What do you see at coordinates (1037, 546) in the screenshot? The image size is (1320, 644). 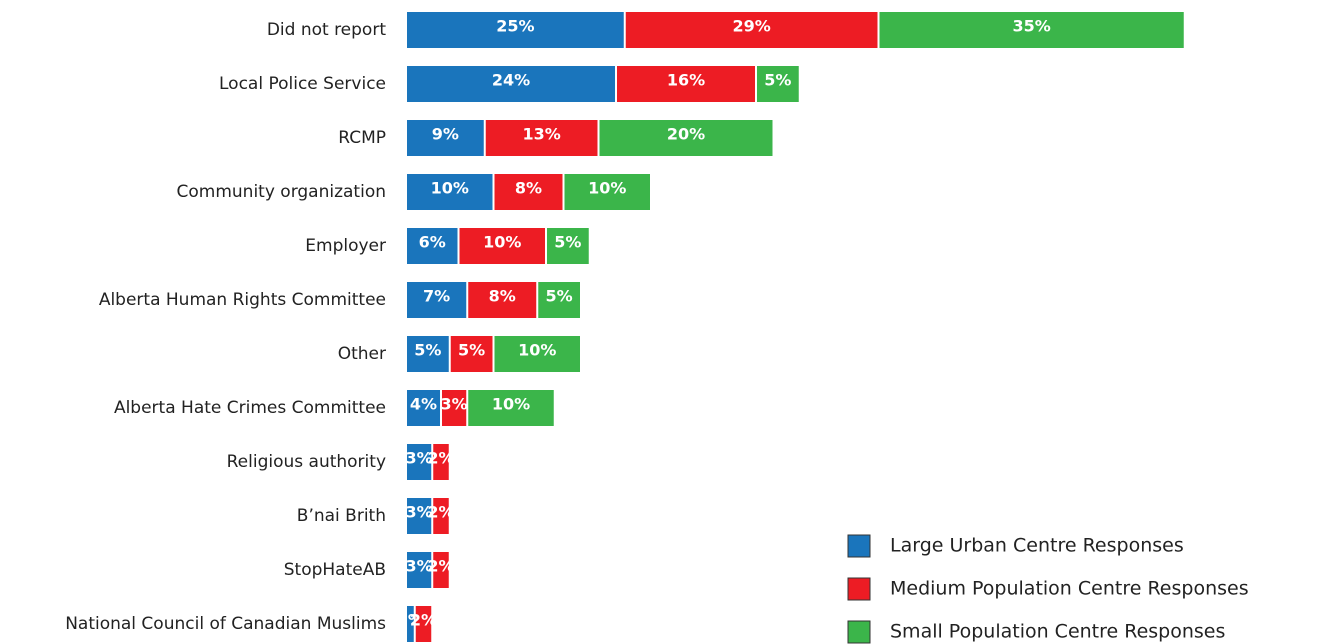 I see `legend-label: Large Urban Centre Responses` at bounding box center [1037, 546].